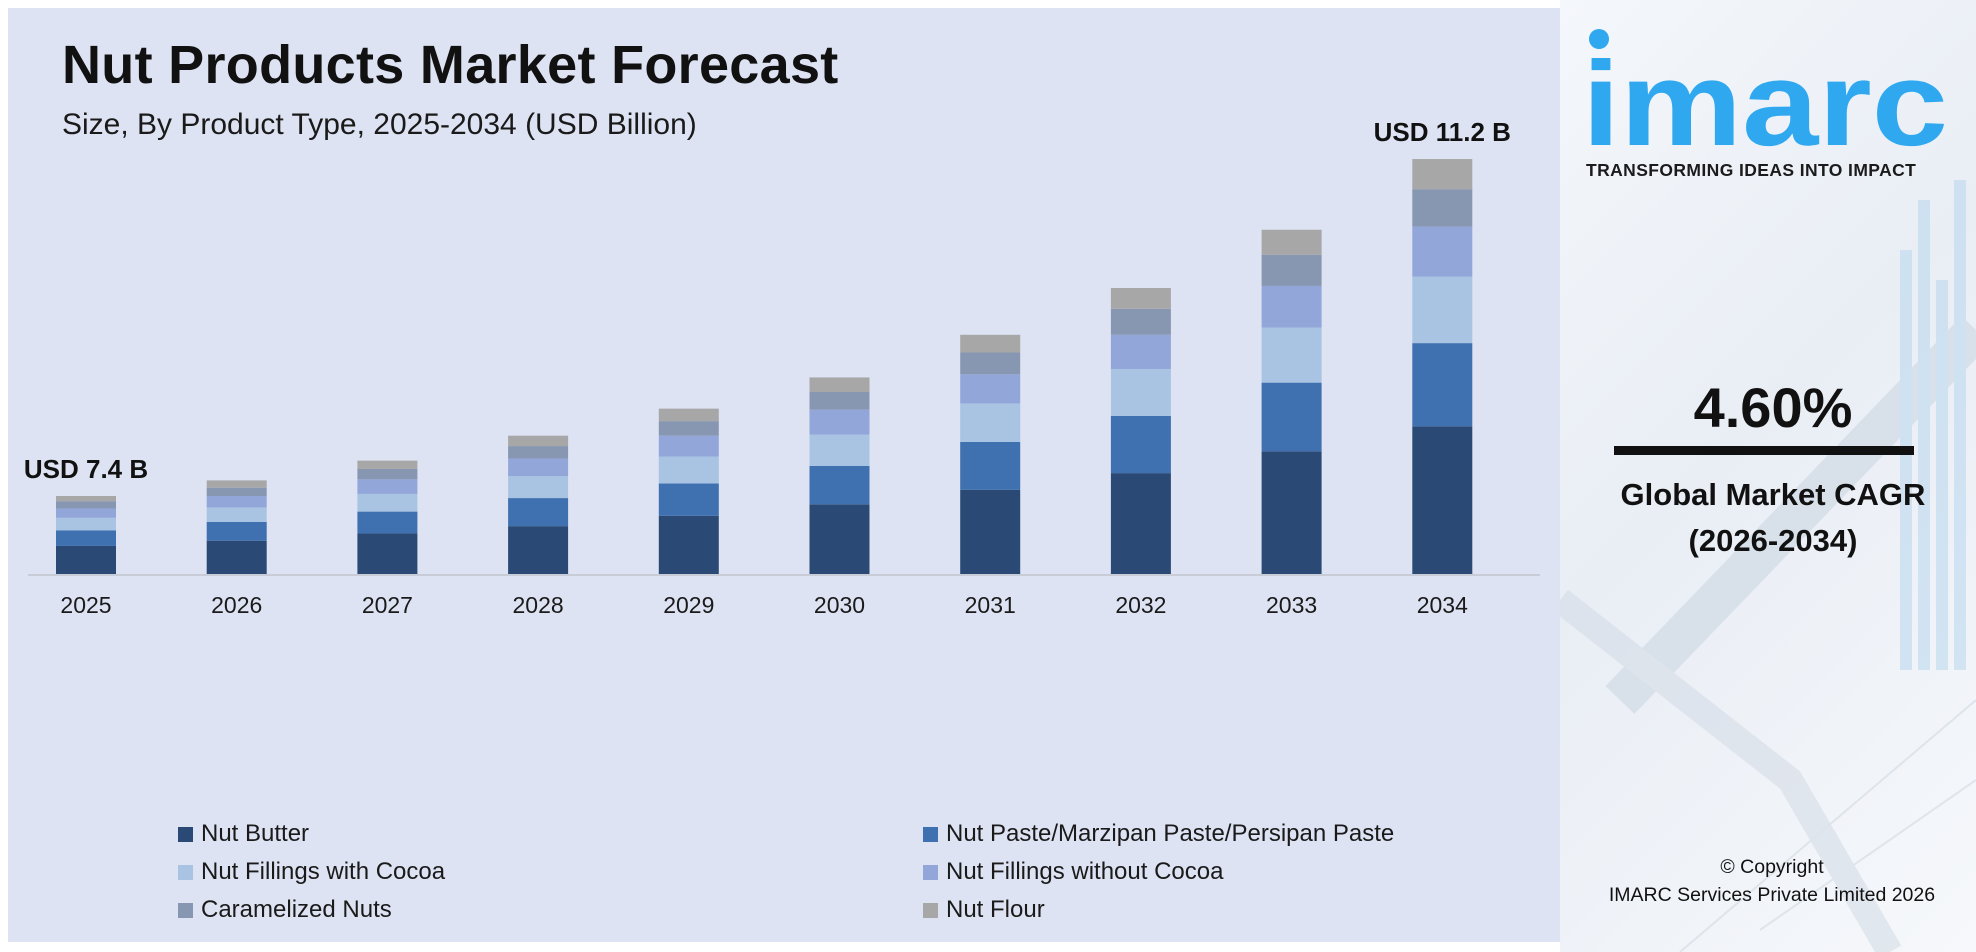 This screenshot has width=1976, height=952. Describe the element at coordinates (688, 415) in the screenshot. I see `bar-segment-2029-s5` at that location.